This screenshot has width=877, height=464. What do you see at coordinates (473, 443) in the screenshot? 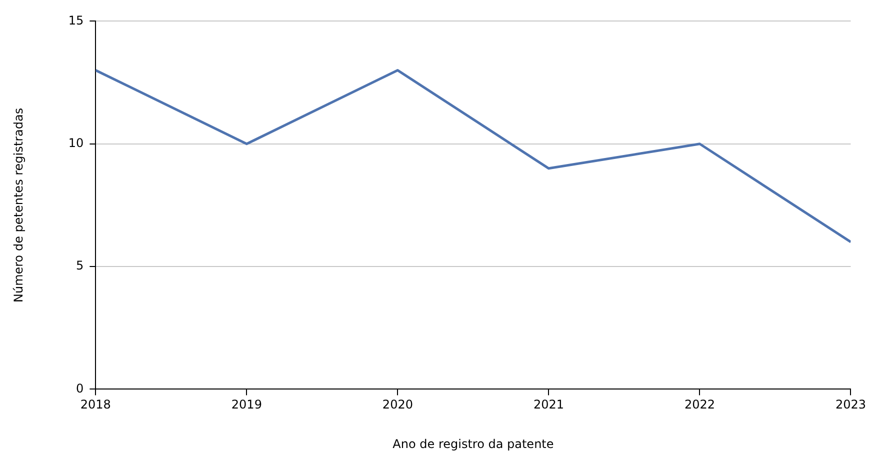
I see `x-axis-title: Ano de registro da patente` at bounding box center [473, 443].